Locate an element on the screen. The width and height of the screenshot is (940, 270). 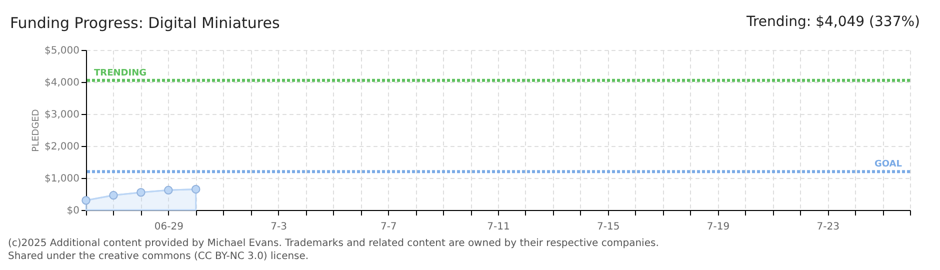
x-tick-label: 7-7 is located at coordinates (388, 227).